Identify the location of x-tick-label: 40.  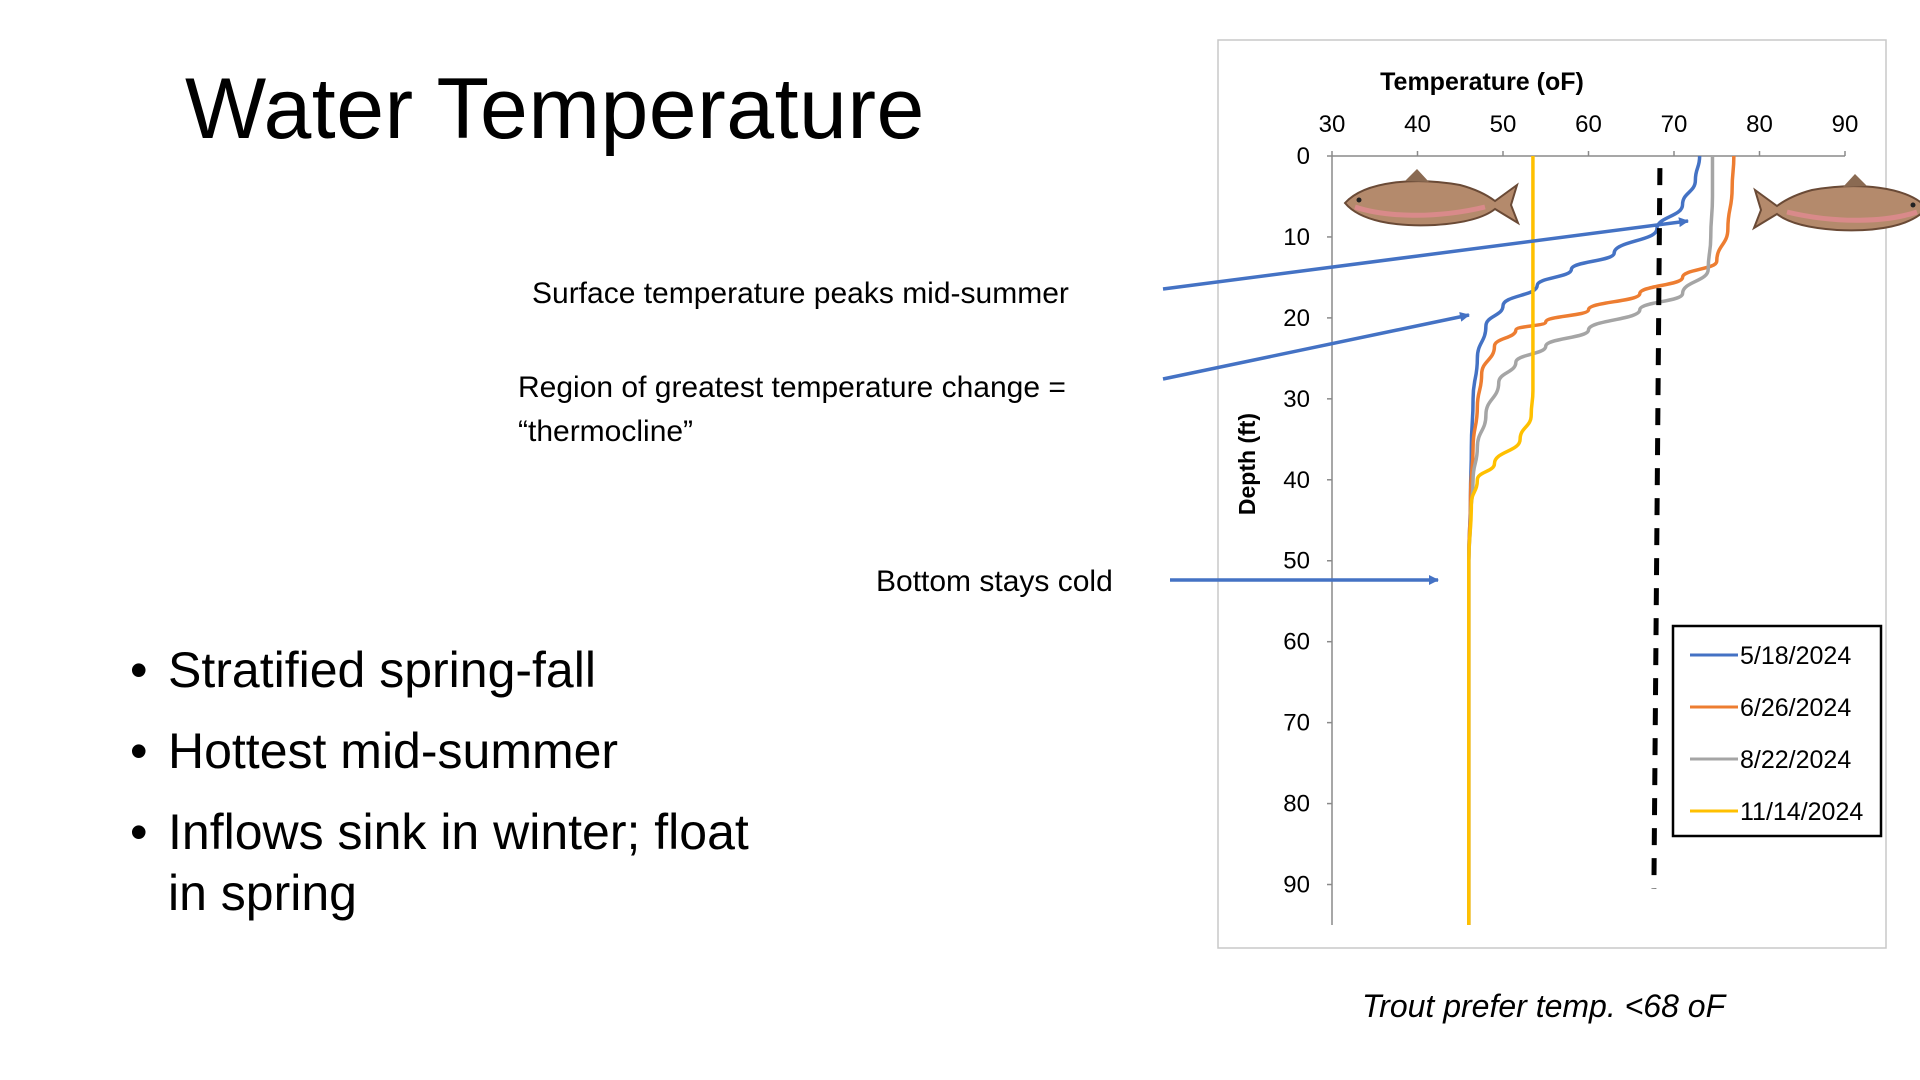
(1417, 124).